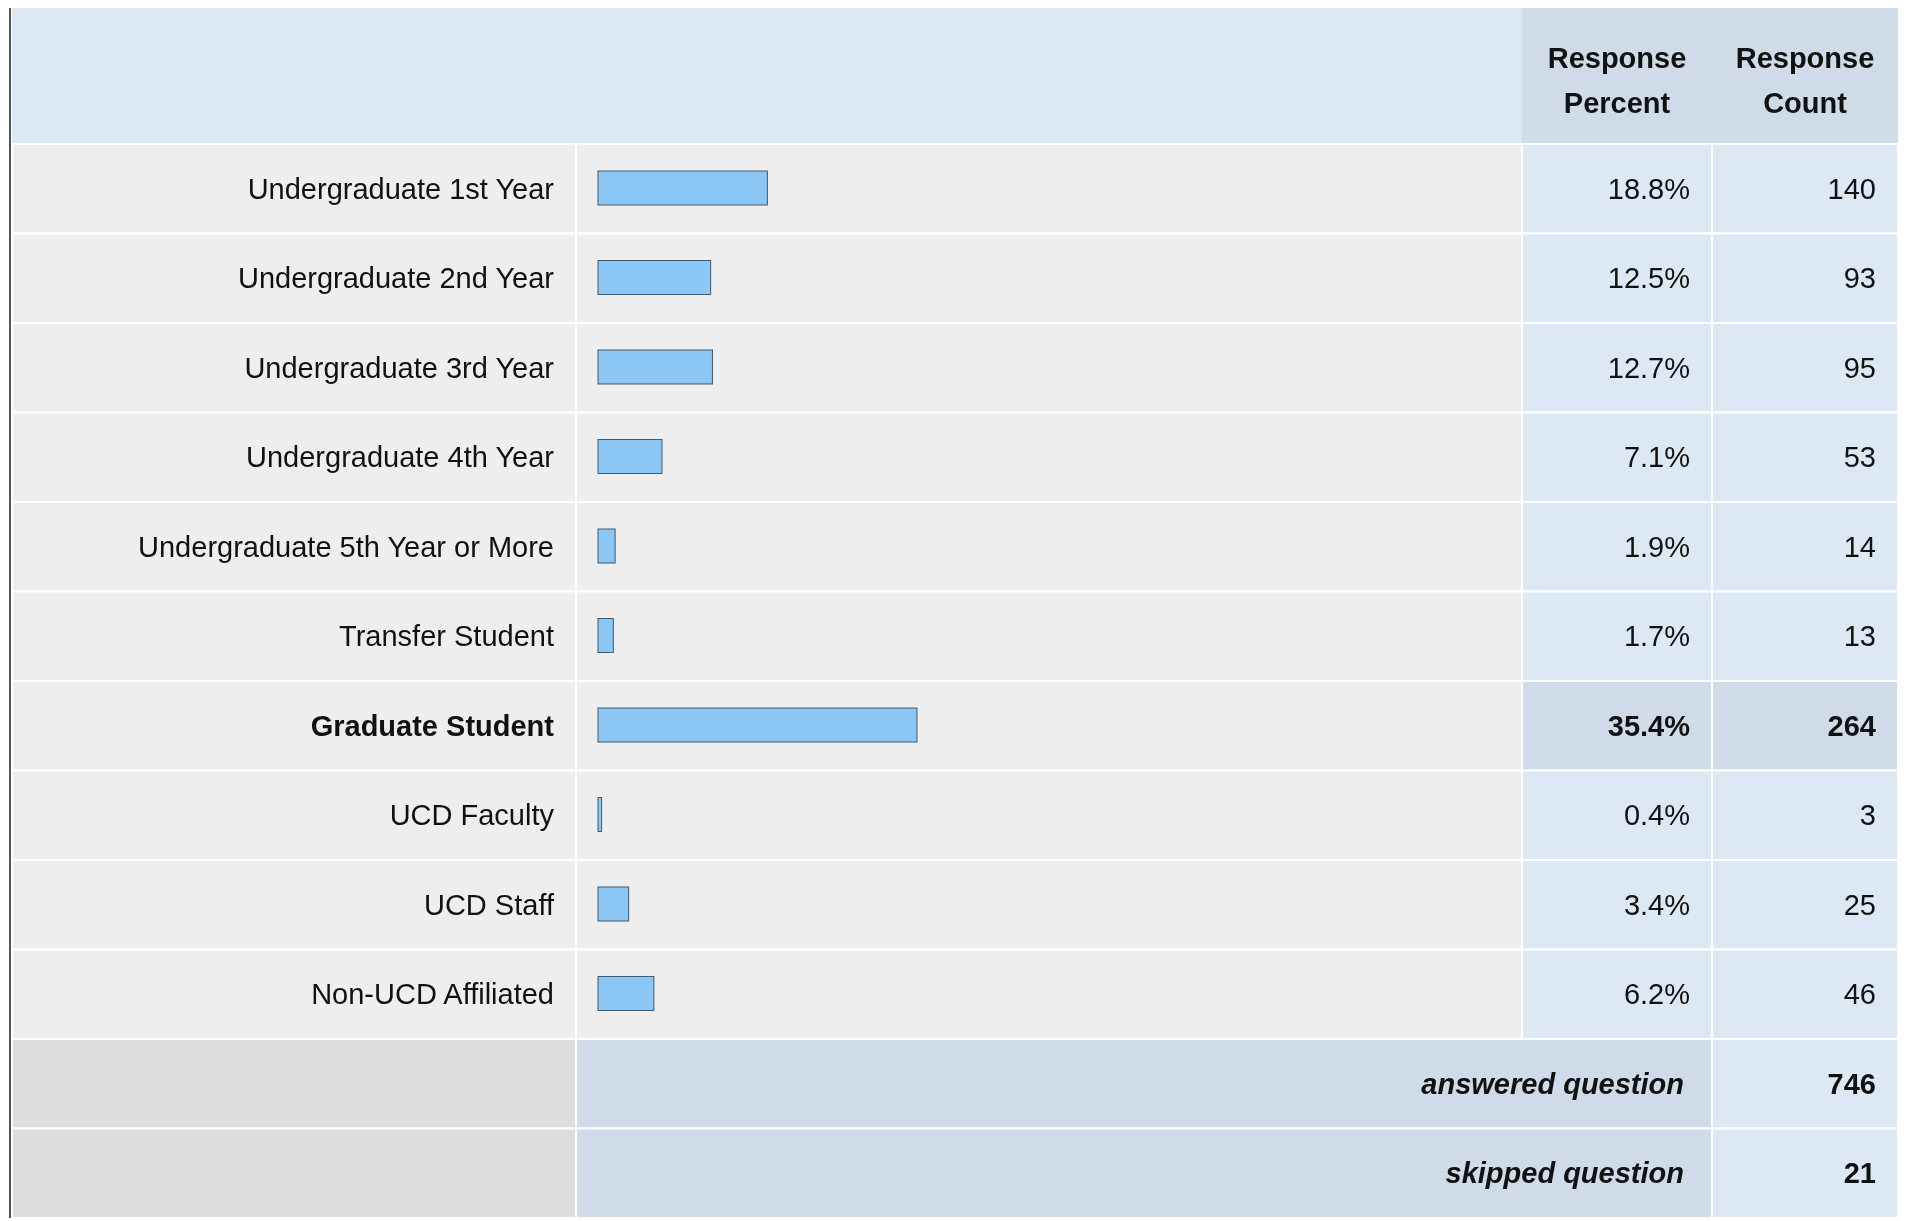  I want to click on data-label: 3.4%, so click(1656, 904).